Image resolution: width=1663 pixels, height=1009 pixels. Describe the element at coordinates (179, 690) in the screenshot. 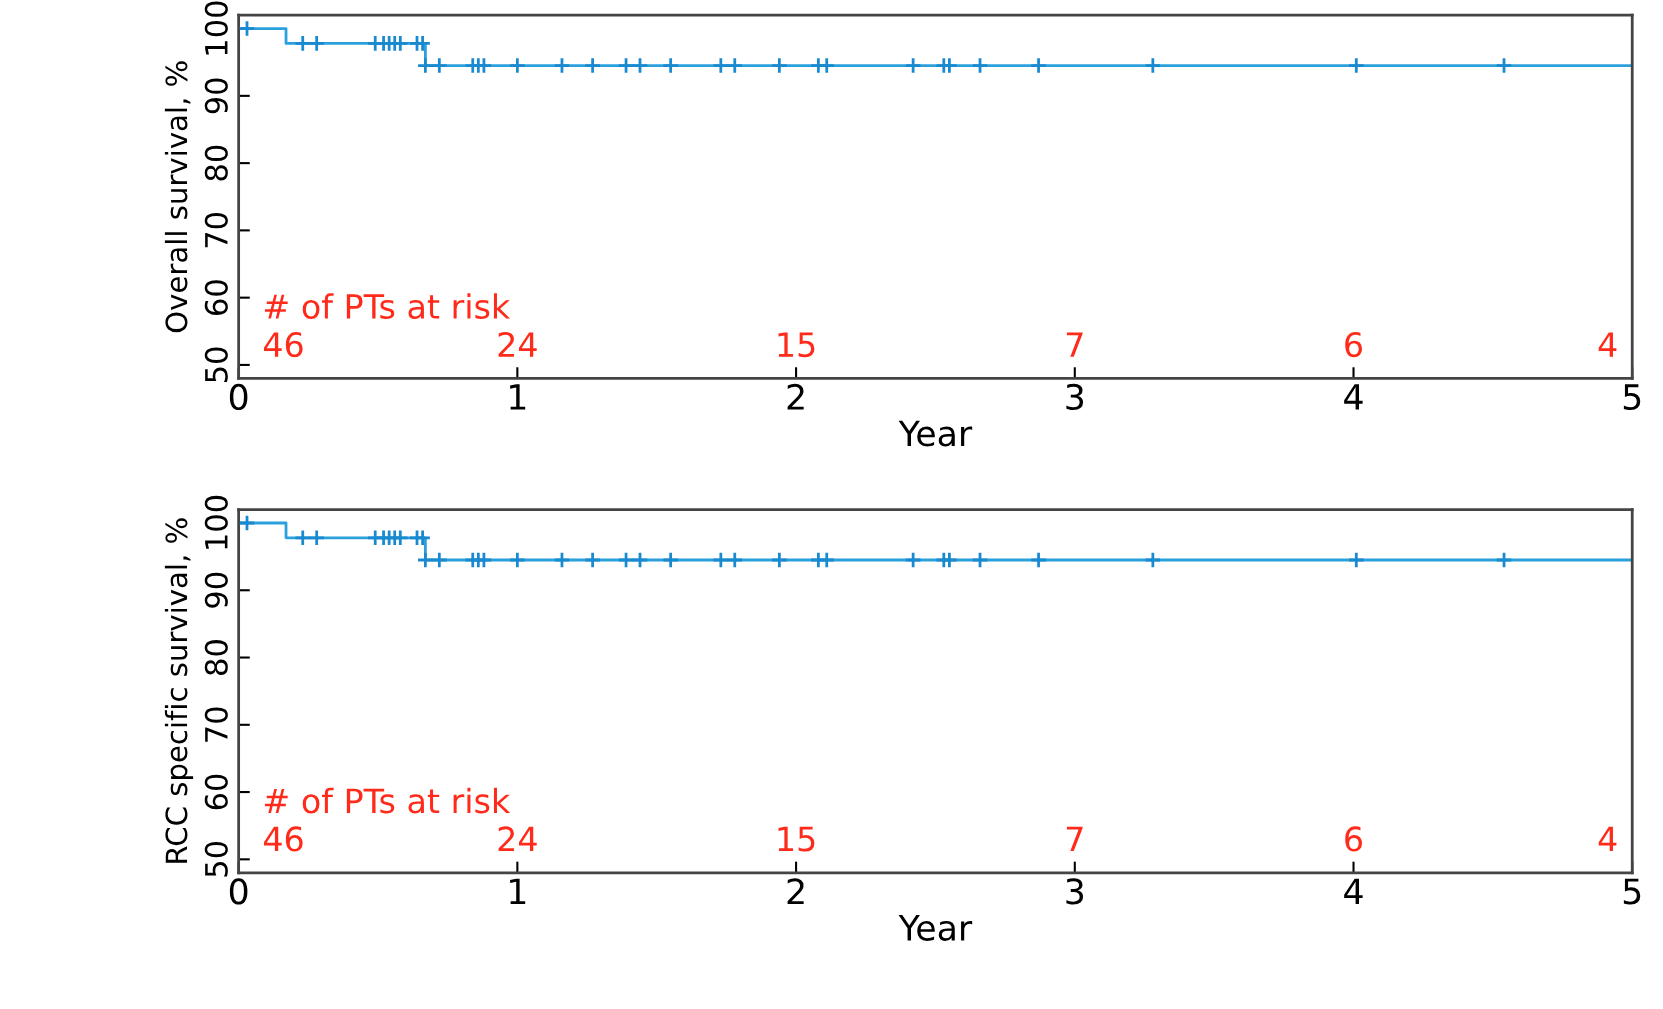

I see `y-axis-title: RCC specific survival, %` at that location.